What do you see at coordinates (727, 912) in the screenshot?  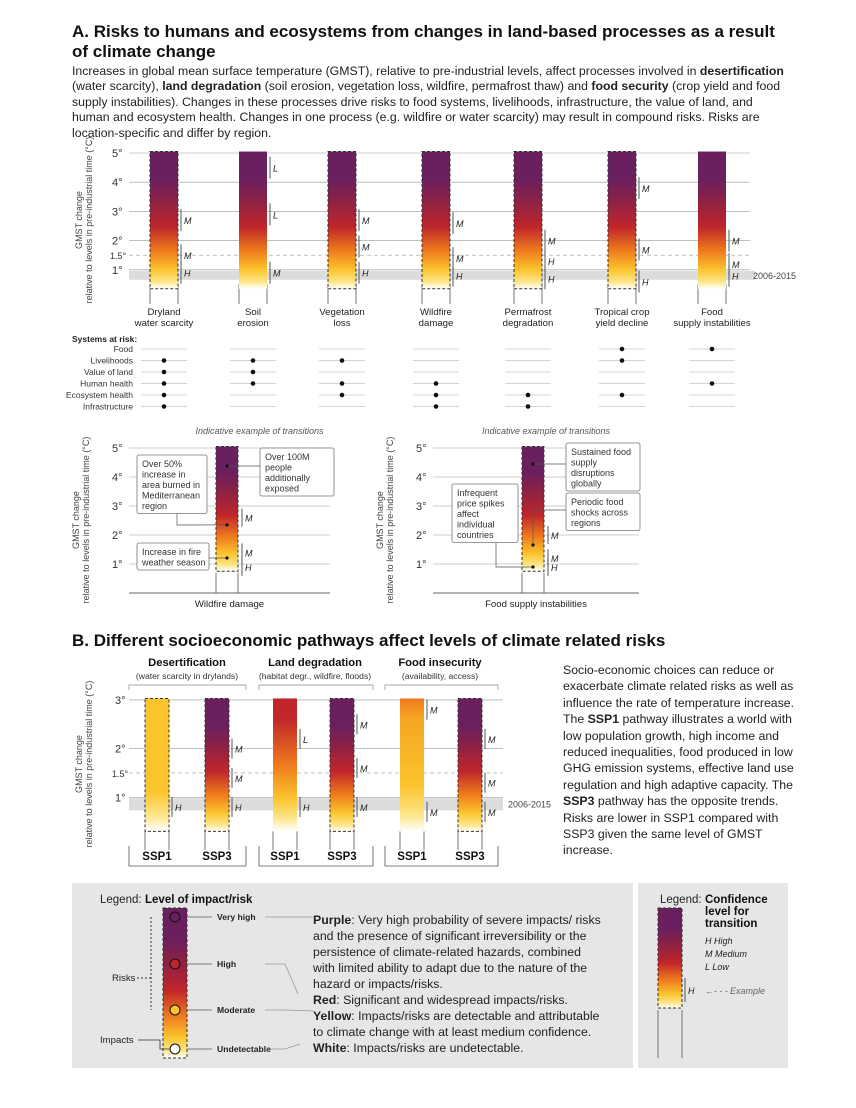 I see `confidence-legend-title: level for` at bounding box center [727, 912].